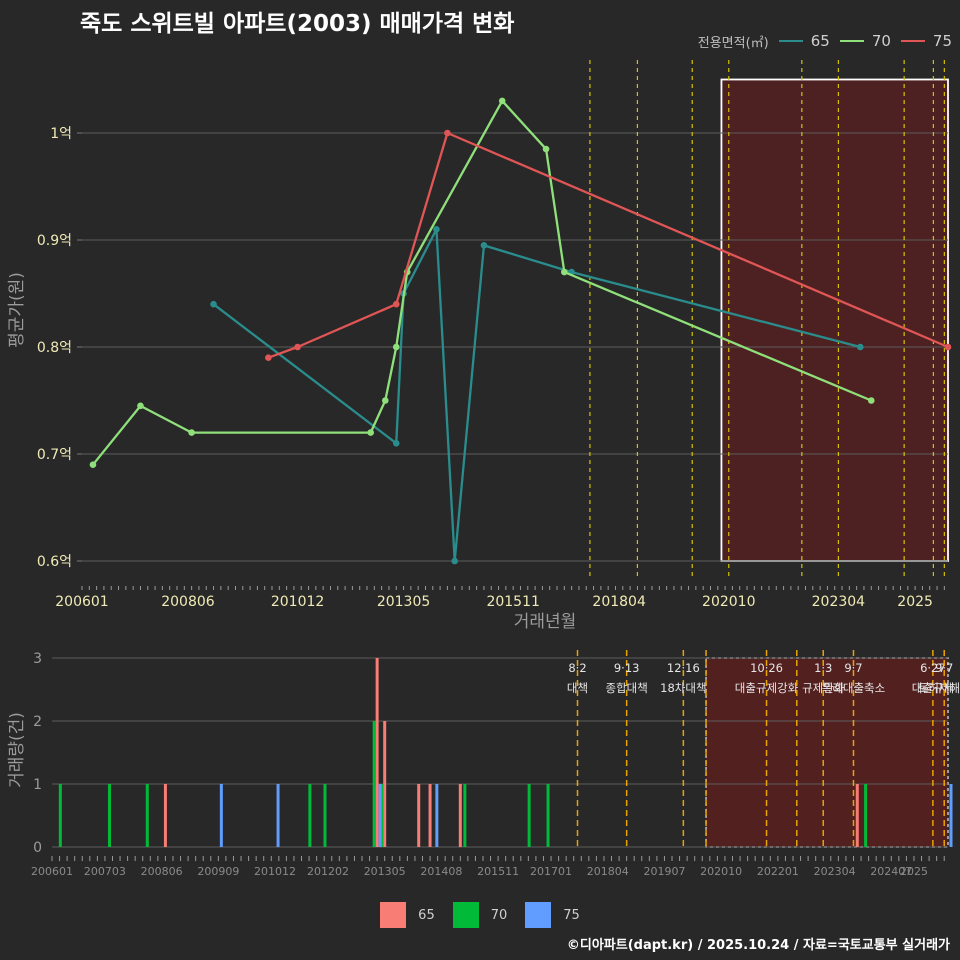 The height and width of the screenshot is (960, 960). Describe the element at coordinates (551, 871) in the screenshot. I see `volume-x-tick-label: 201701` at that location.